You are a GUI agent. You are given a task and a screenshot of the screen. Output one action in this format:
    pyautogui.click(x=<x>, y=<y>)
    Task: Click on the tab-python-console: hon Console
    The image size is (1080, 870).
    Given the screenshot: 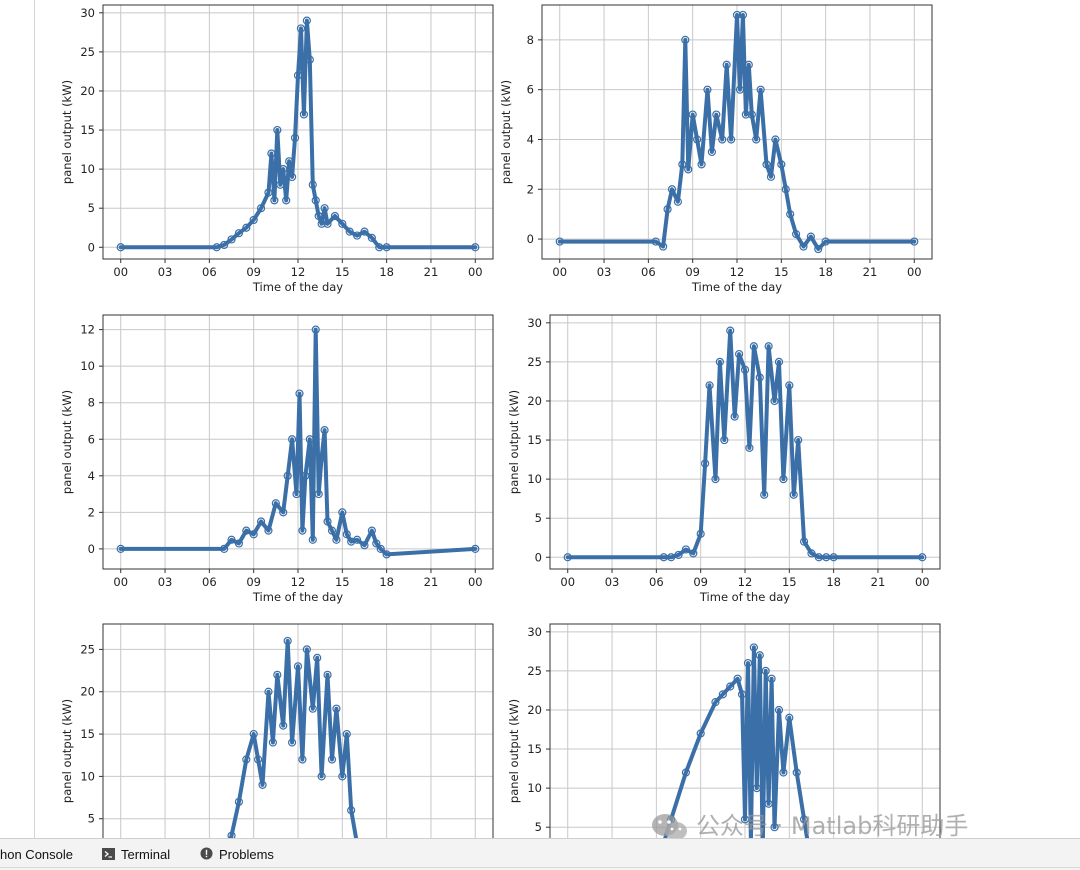 What is the action you would take?
    pyautogui.click(x=36, y=854)
    